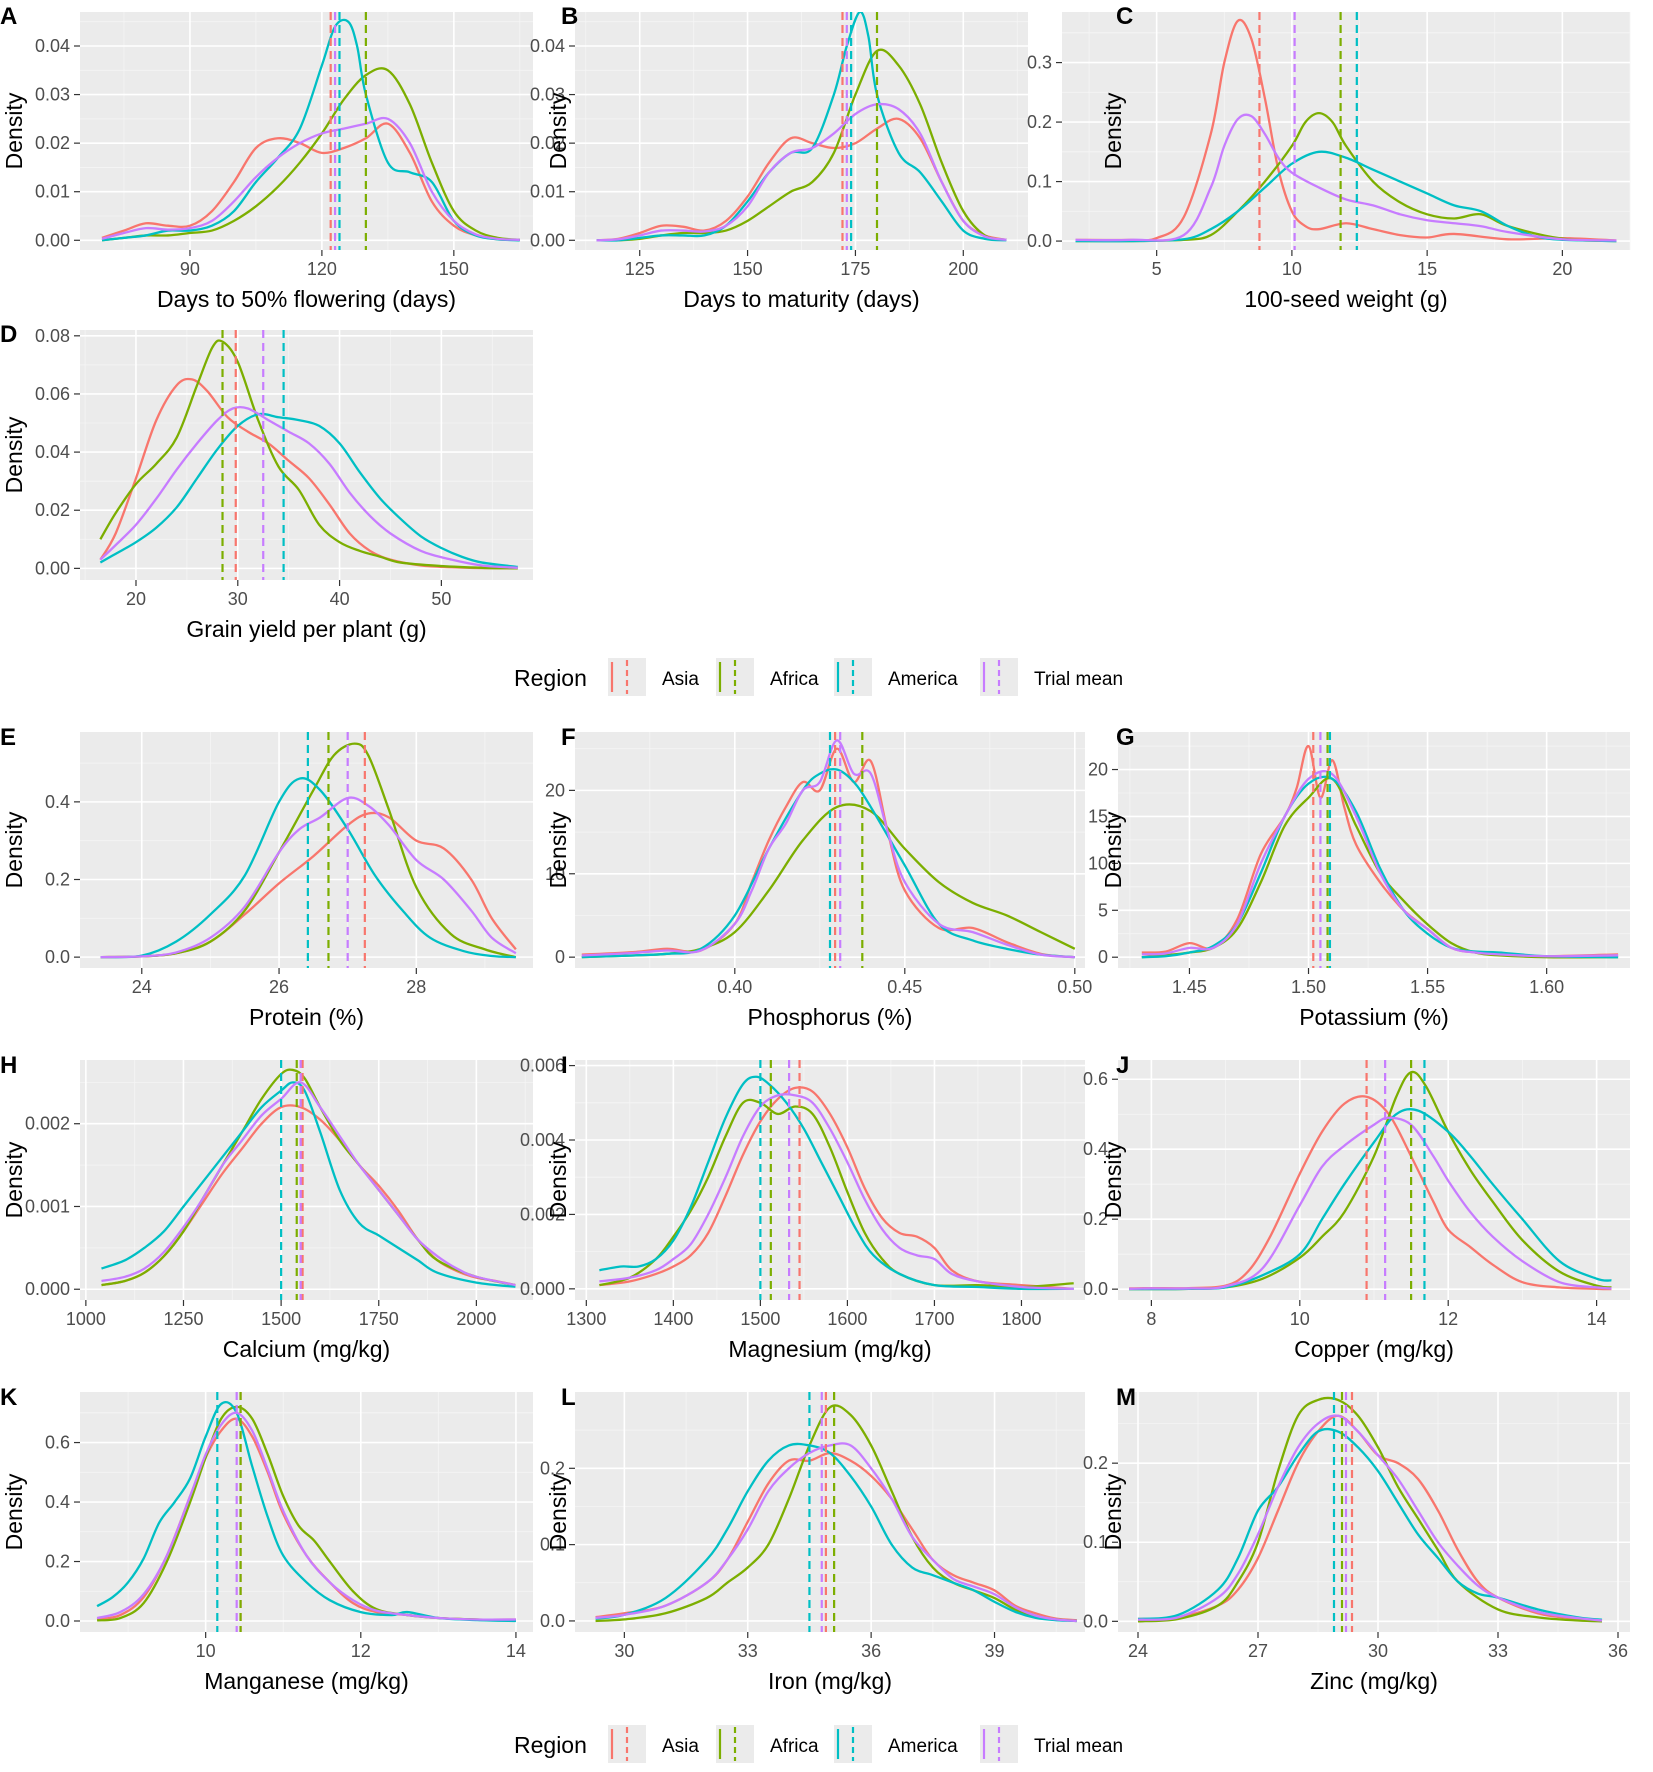 Image resolution: width=1653 pixels, height=1772 pixels. What do you see at coordinates (47, 1124) in the screenshot?
I see `y-tick-label: 0.002` at bounding box center [47, 1124].